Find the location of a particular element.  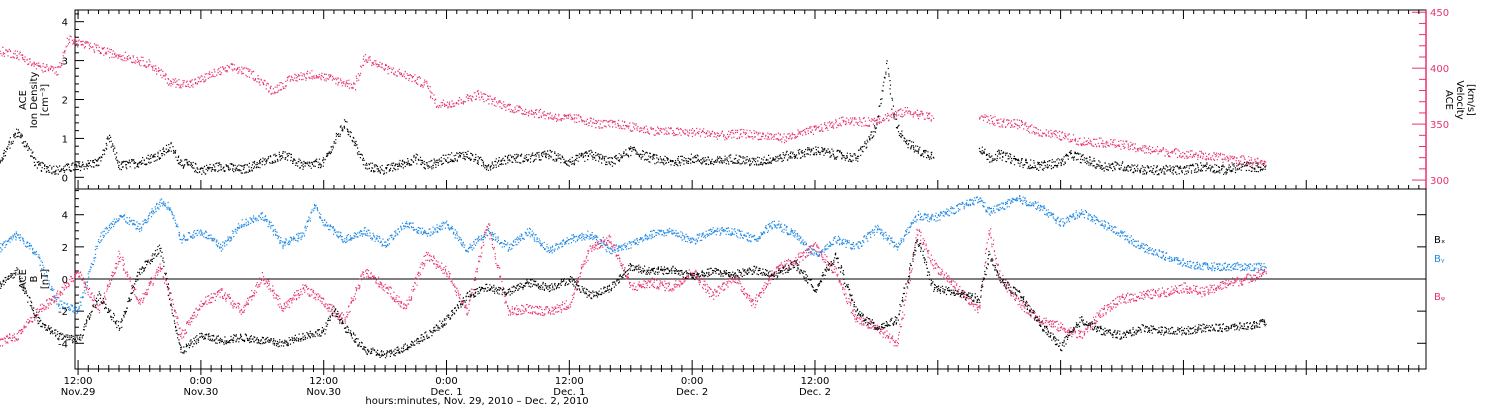

x-tick-date: Nov.29 is located at coordinates (78, 392).